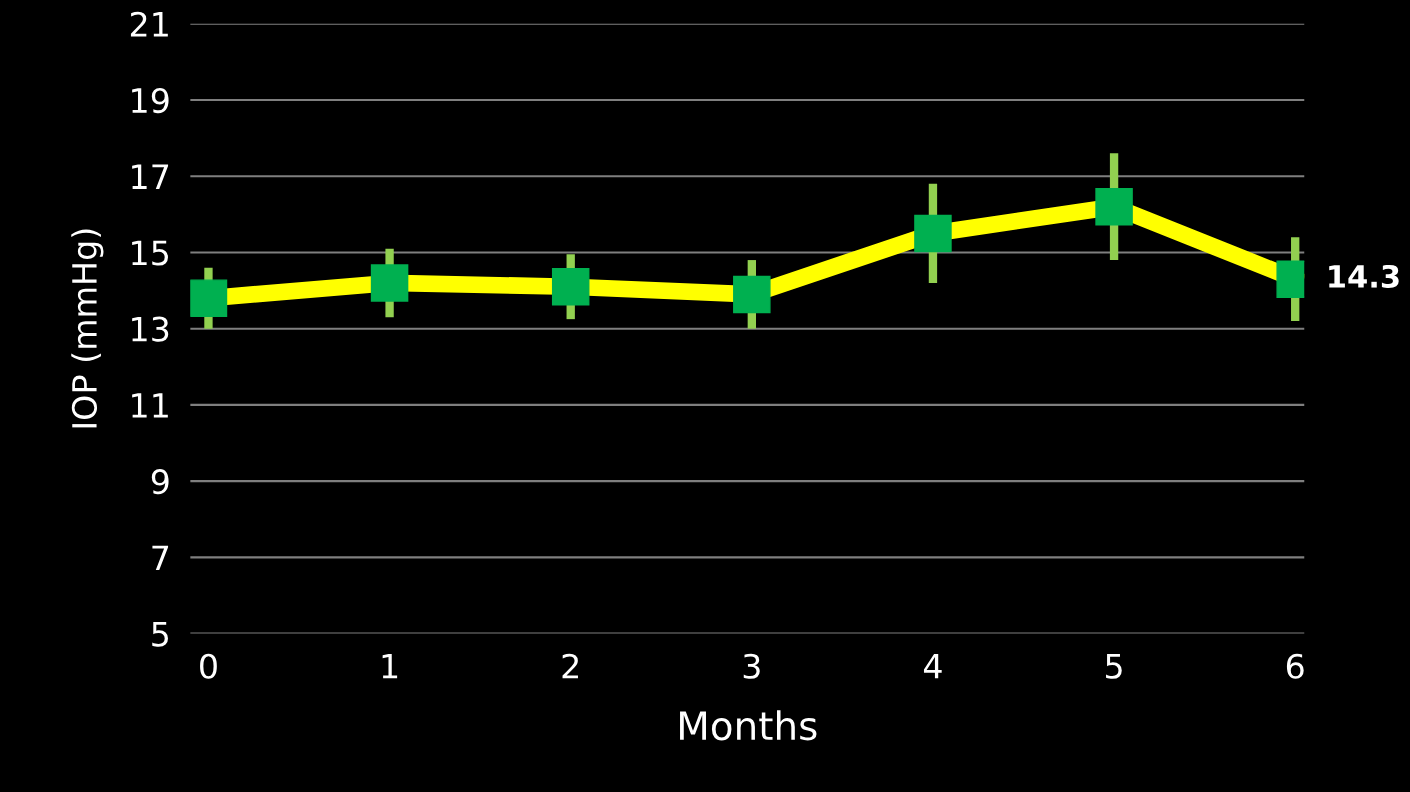  Describe the element at coordinates (570, 666) in the screenshot. I see `x-tick-label: 2` at that location.